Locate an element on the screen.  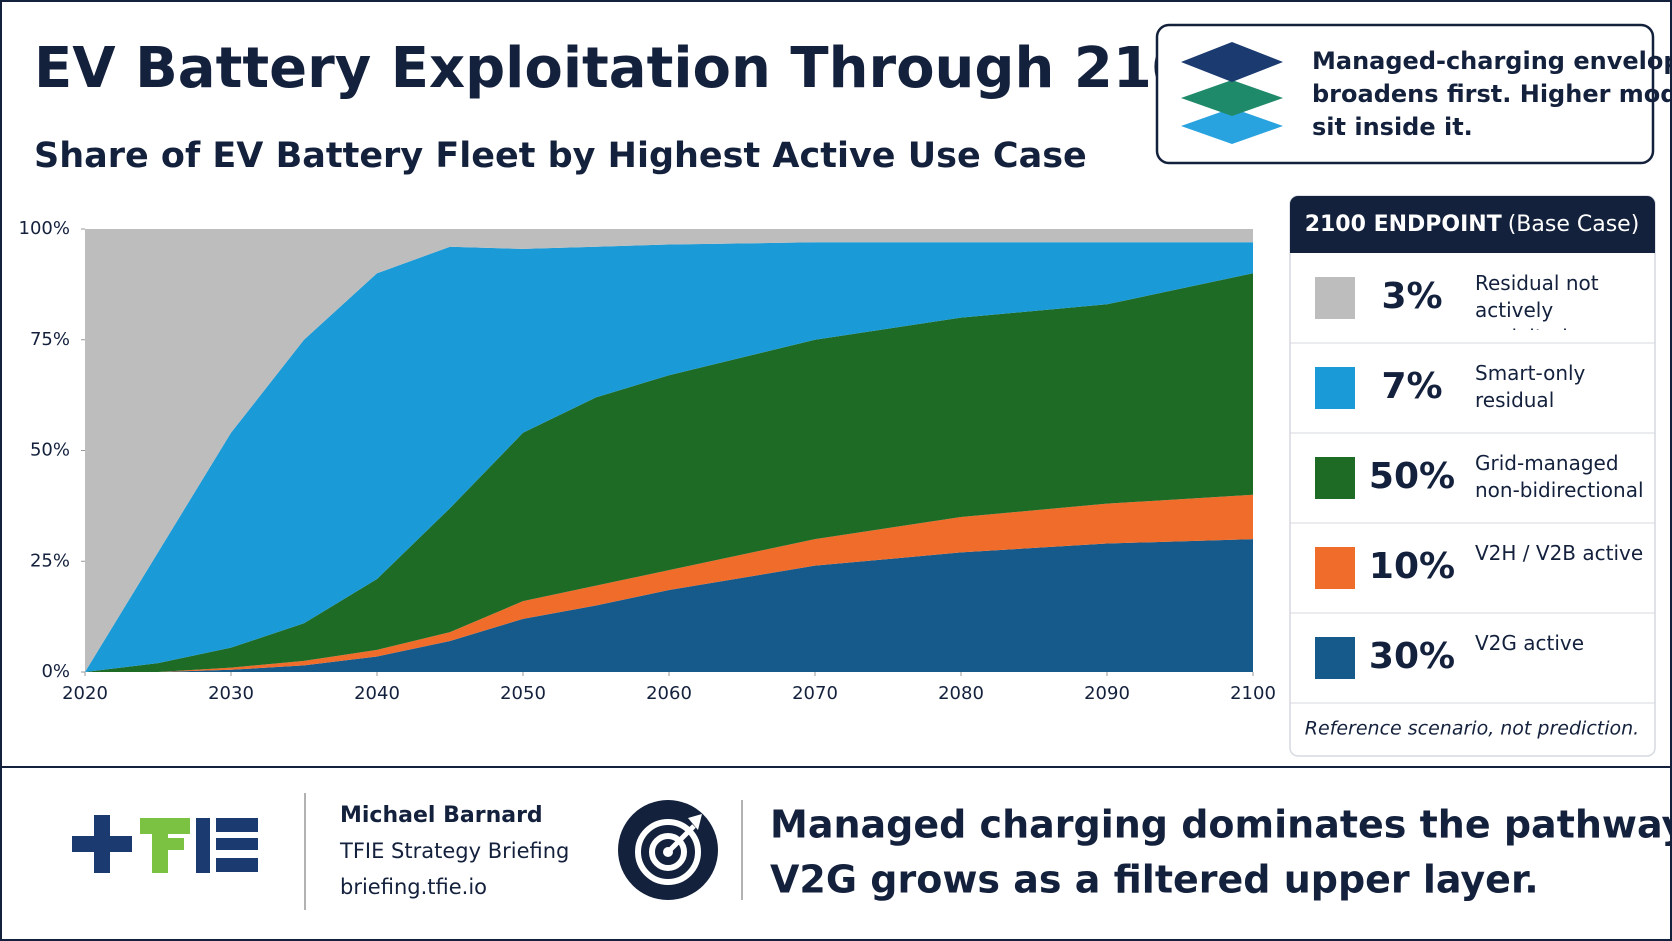
legend-label-box: V2H / V2B active is located at coordinates (1559, 553).